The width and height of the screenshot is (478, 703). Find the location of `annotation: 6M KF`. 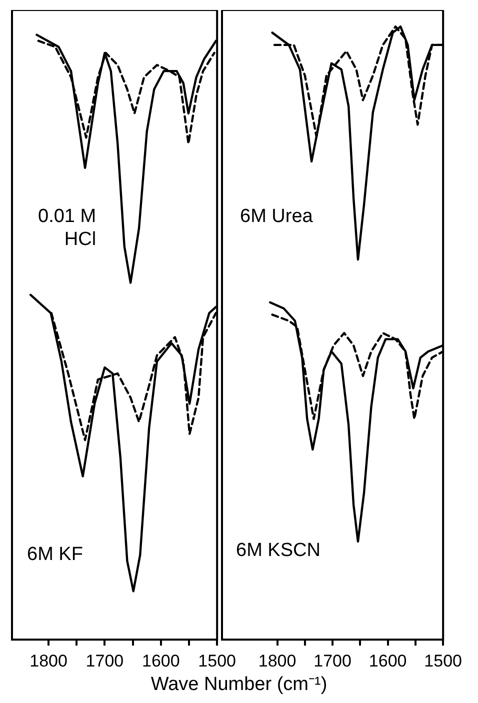

annotation: 6M KF is located at coordinates (55, 554).